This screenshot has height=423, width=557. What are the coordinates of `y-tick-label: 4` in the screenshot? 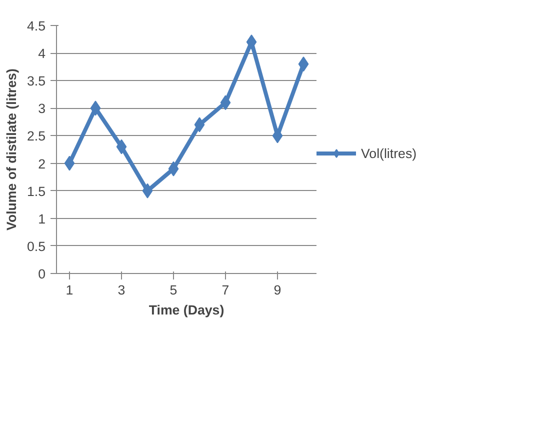 It's located at (42, 54).